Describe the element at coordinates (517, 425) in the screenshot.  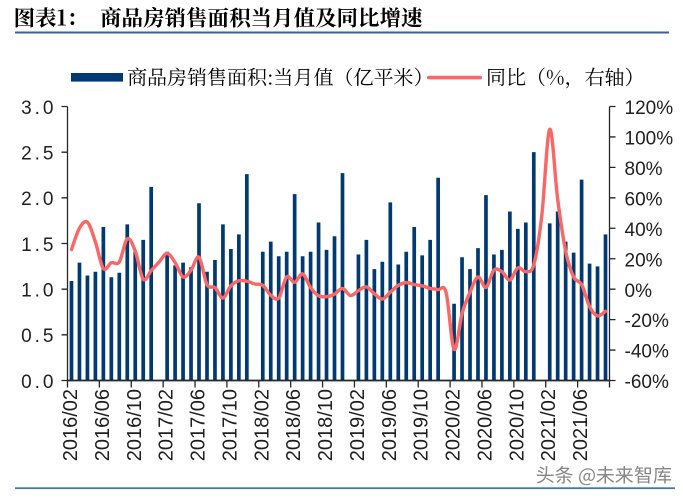
I see `svg-text: 2020/10` at that location.